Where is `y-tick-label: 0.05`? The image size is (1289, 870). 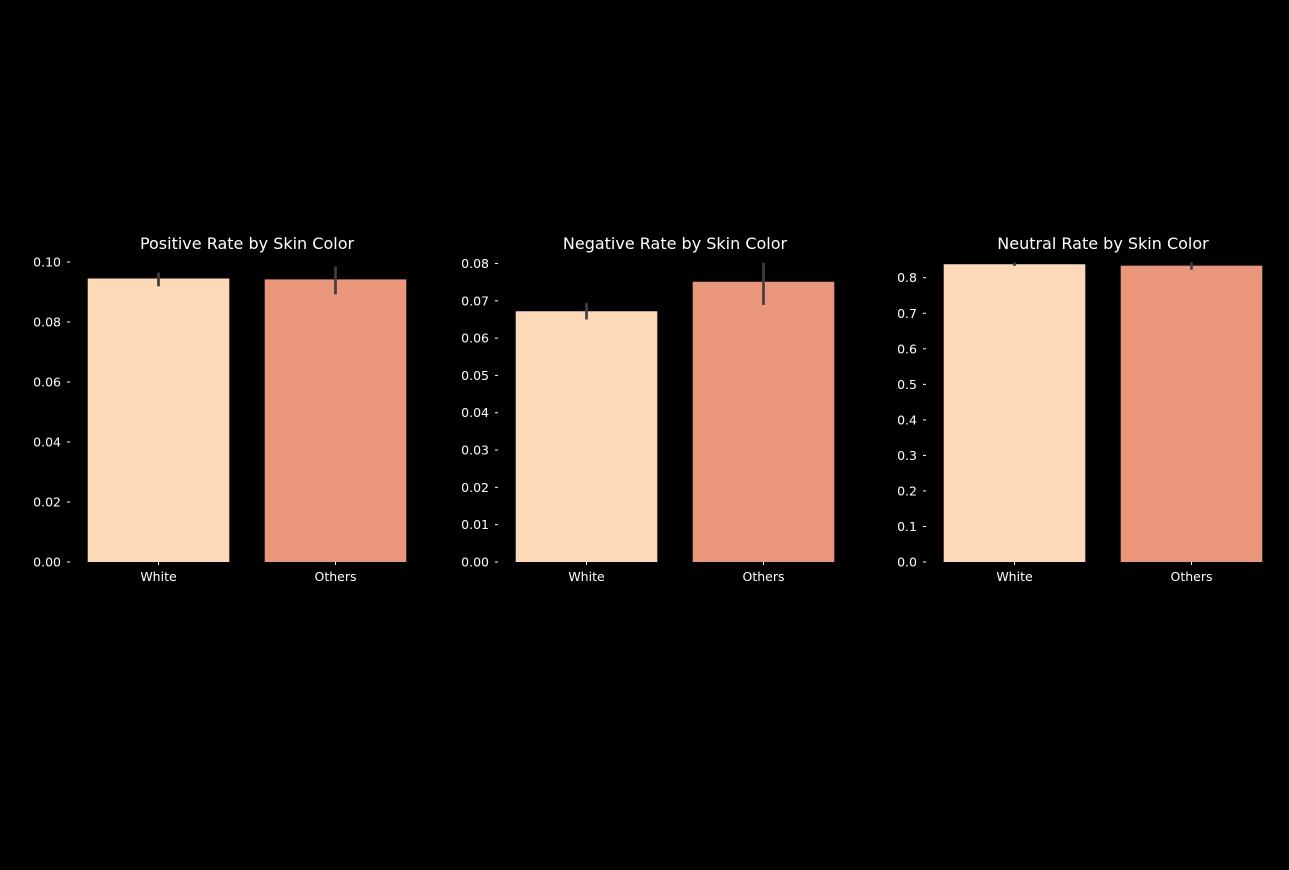 y-tick-label: 0.05 is located at coordinates (475, 375).